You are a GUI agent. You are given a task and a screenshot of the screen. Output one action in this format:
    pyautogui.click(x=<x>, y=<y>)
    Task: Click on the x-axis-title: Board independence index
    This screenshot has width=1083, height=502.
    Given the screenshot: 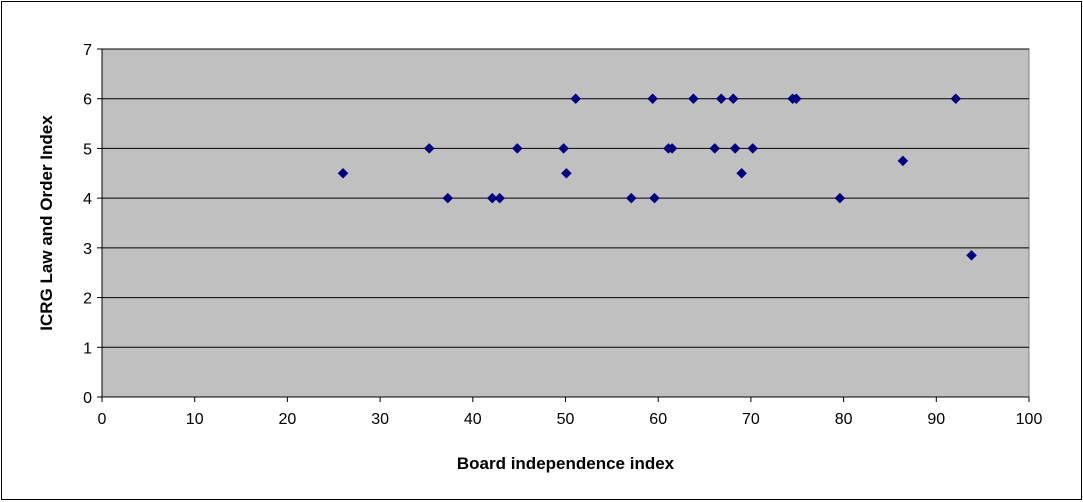 What is the action you would take?
    pyautogui.click(x=566, y=463)
    